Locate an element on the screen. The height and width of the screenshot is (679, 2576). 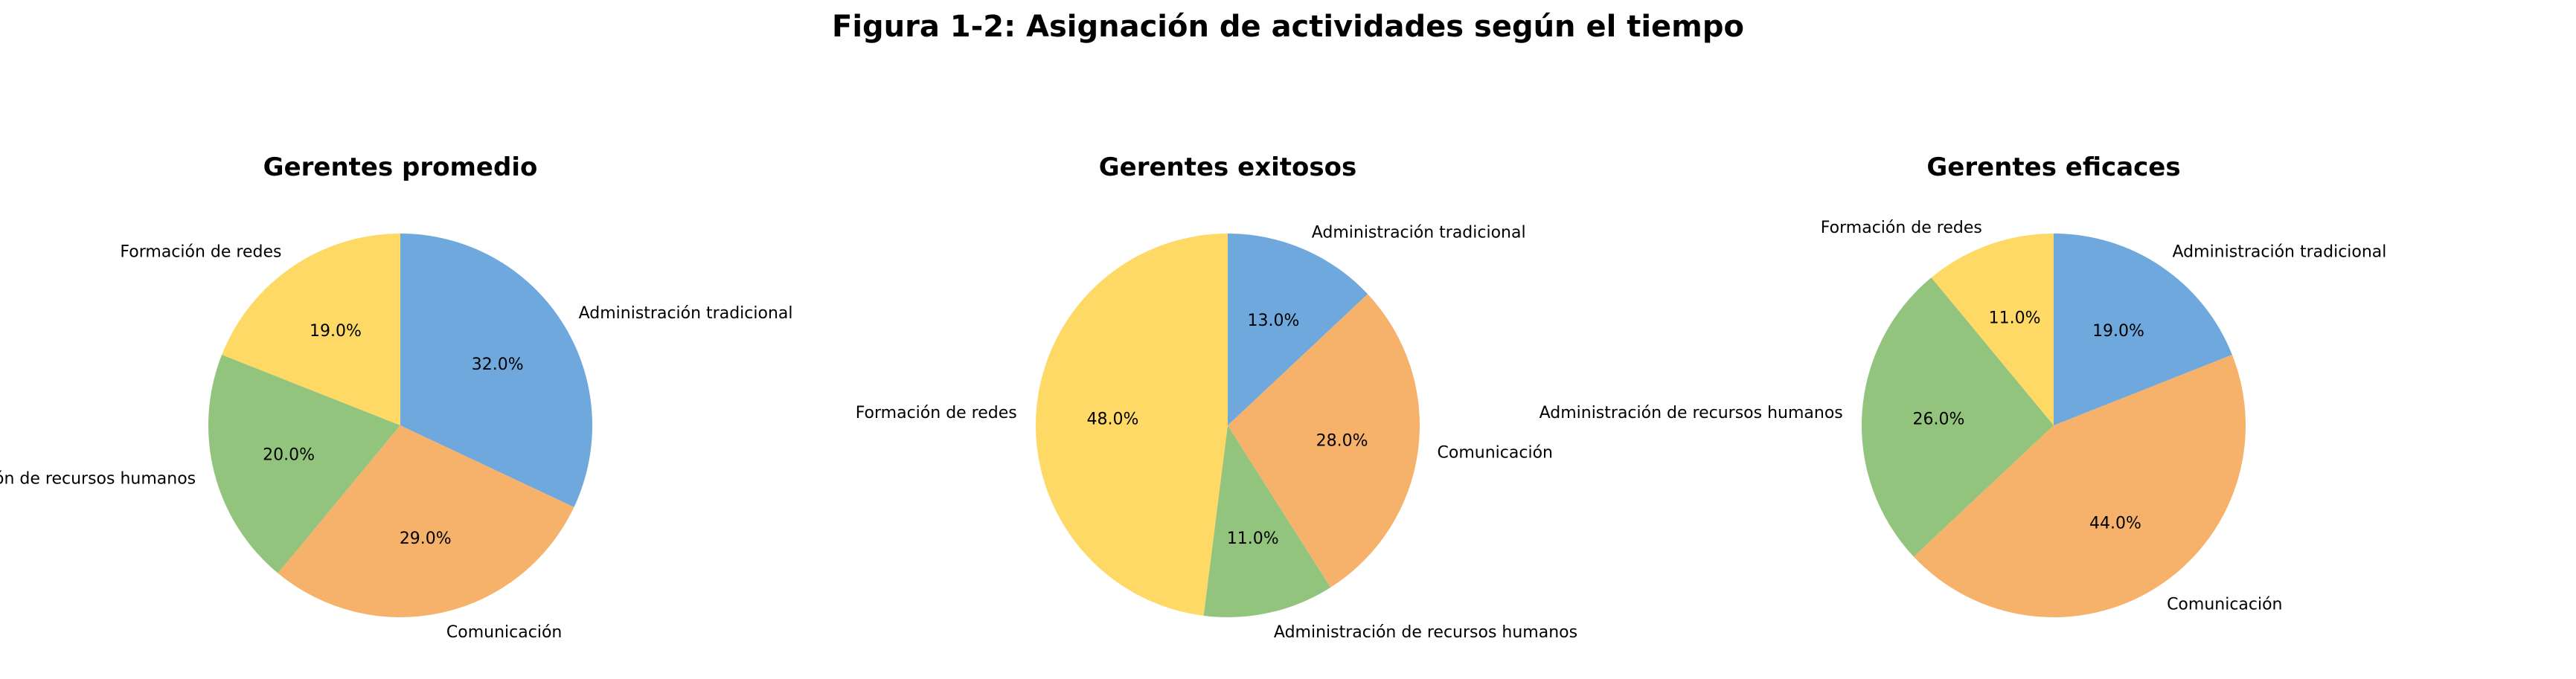
pie-percent-label: 29.0% is located at coordinates (426, 539).